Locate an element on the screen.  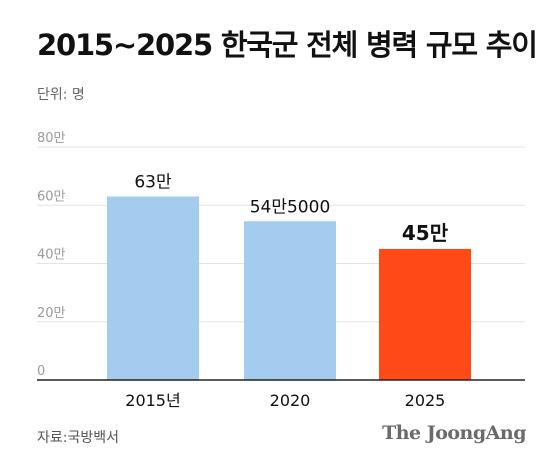
x-tick-label: 2025 is located at coordinates (425, 400).